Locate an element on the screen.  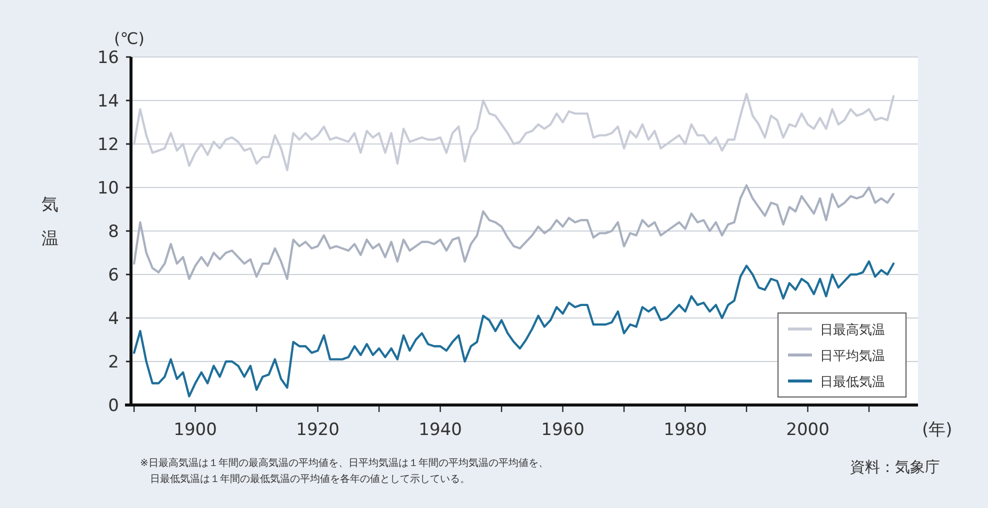
x-axis-title: (年) is located at coordinates (937, 430).